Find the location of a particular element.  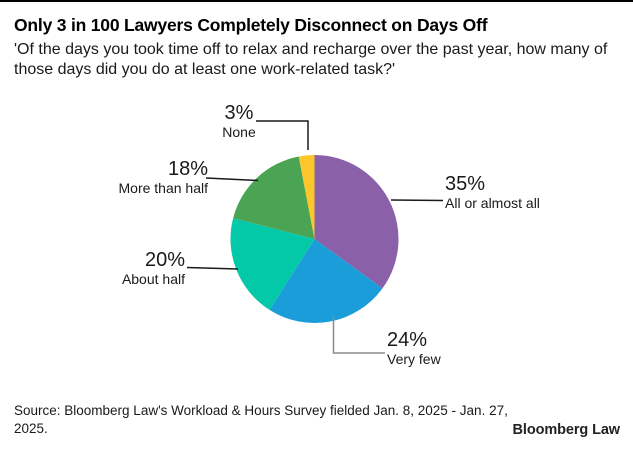

pie-slice-about-half is located at coordinates (272, 264).